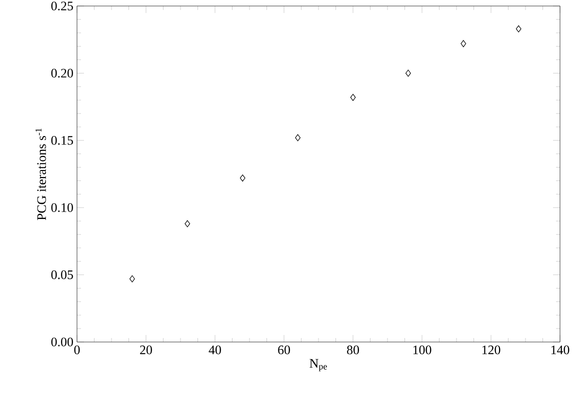 This screenshot has height=398, width=576. I want to click on x-tick-label: 120, so click(491, 350).